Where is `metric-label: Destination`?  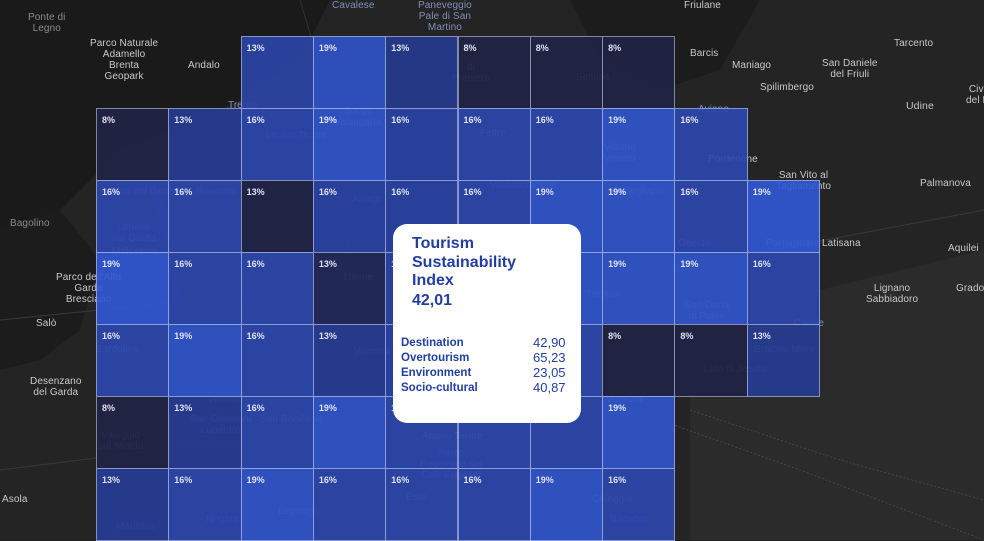 metric-label: Destination is located at coordinates (432, 342).